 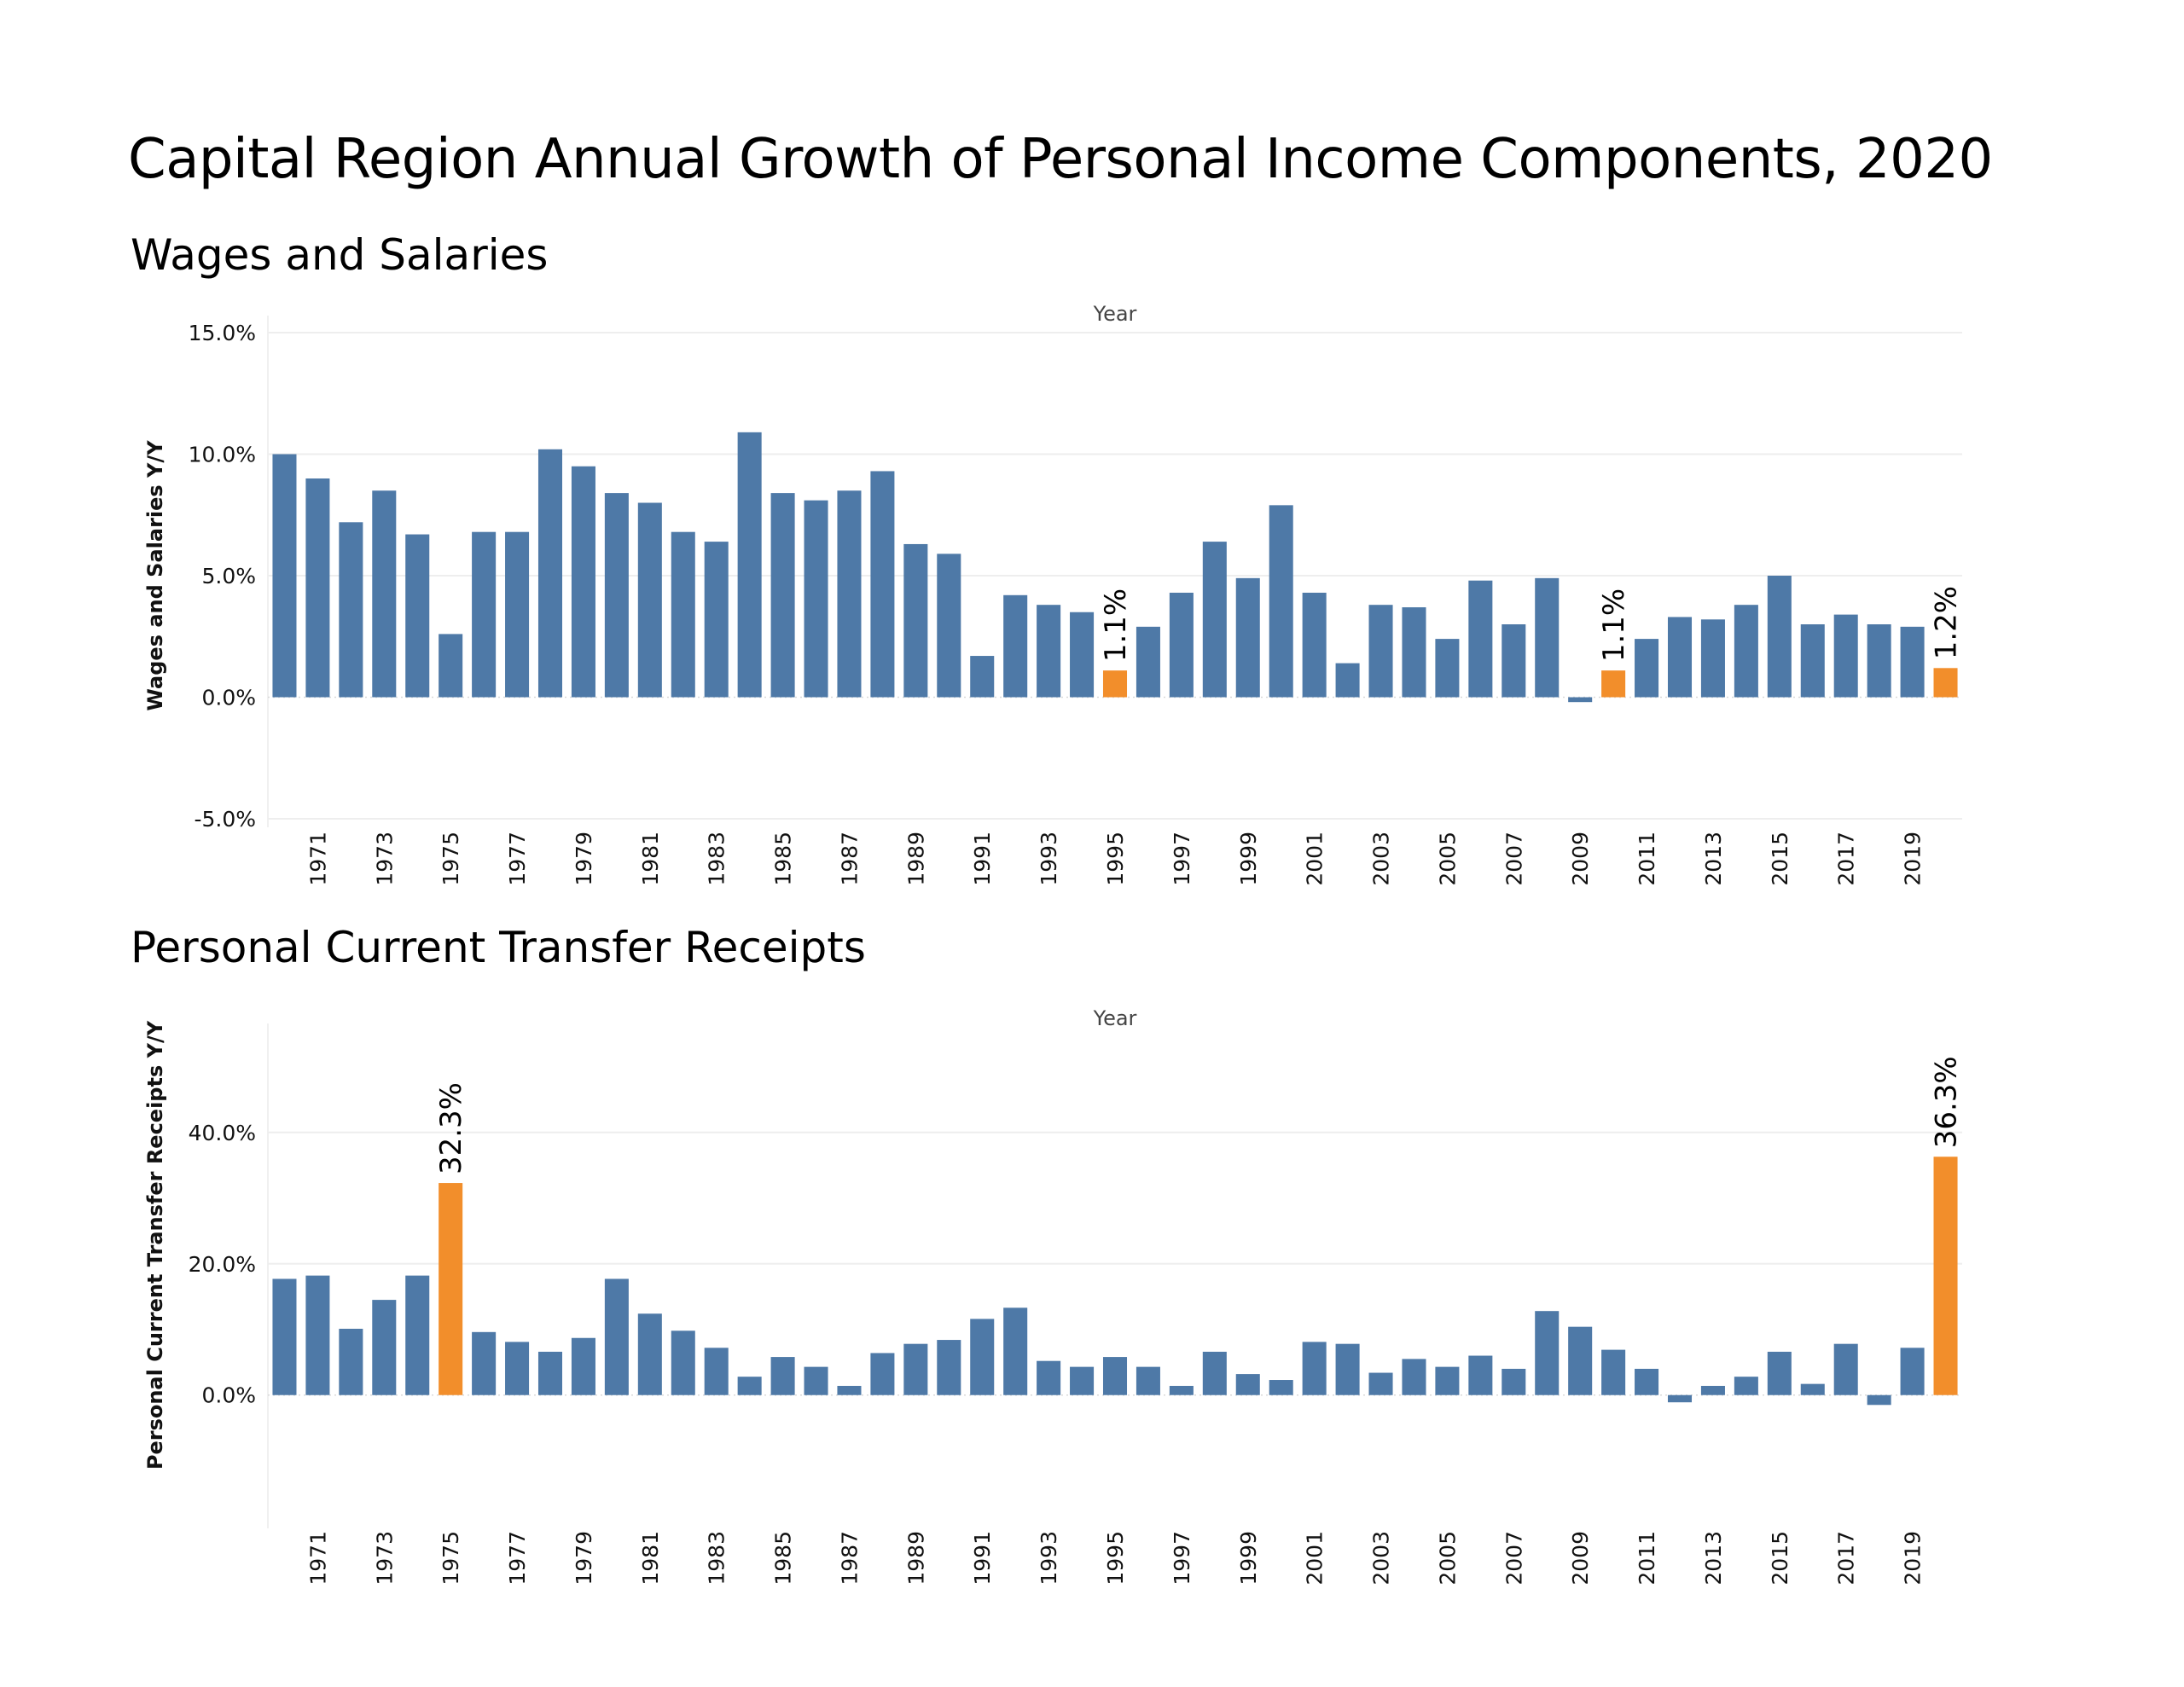 I want to click on bar-1975, so click(x=451, y=666).